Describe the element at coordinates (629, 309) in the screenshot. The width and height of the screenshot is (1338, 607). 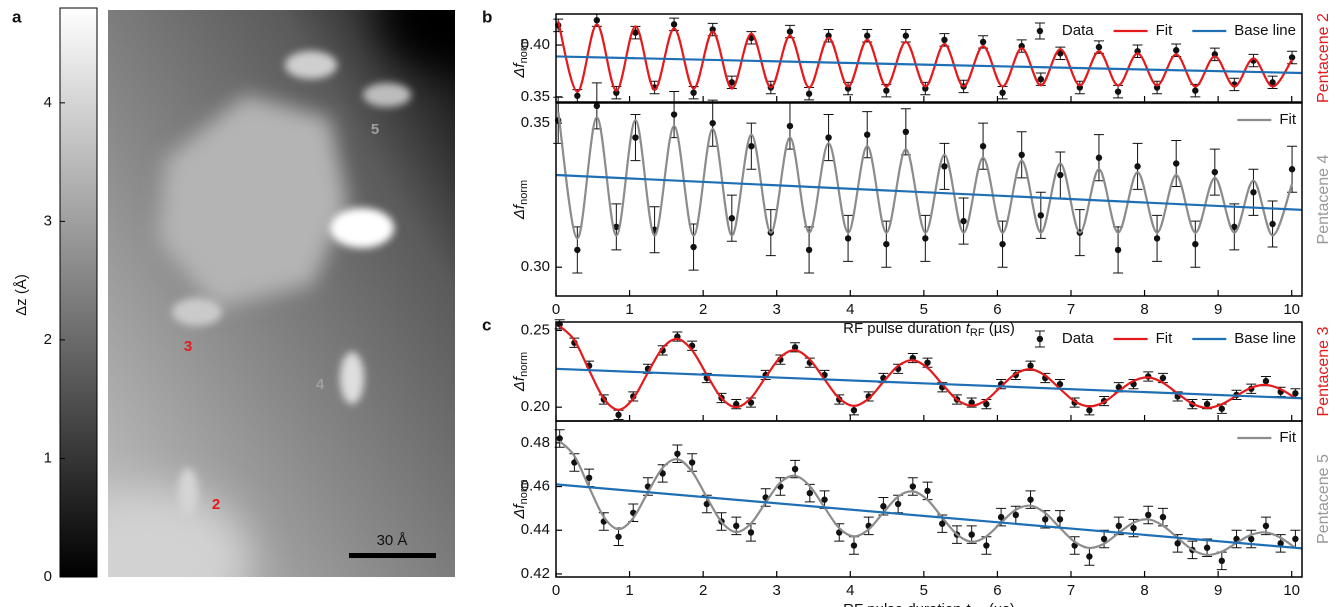
I see `x-tick-label: 1` at that location.